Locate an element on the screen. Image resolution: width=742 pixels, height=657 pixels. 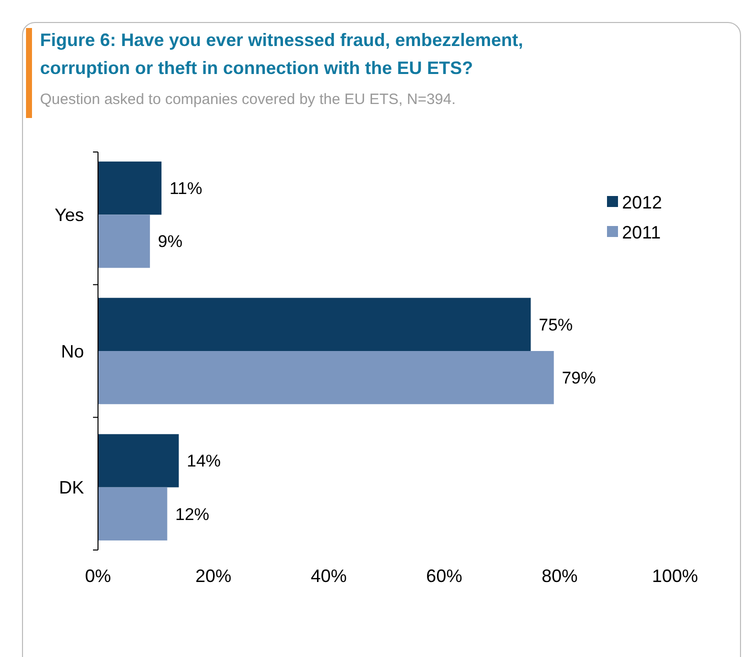
x-tick-label: 40% is located at coordinates (328, 576).